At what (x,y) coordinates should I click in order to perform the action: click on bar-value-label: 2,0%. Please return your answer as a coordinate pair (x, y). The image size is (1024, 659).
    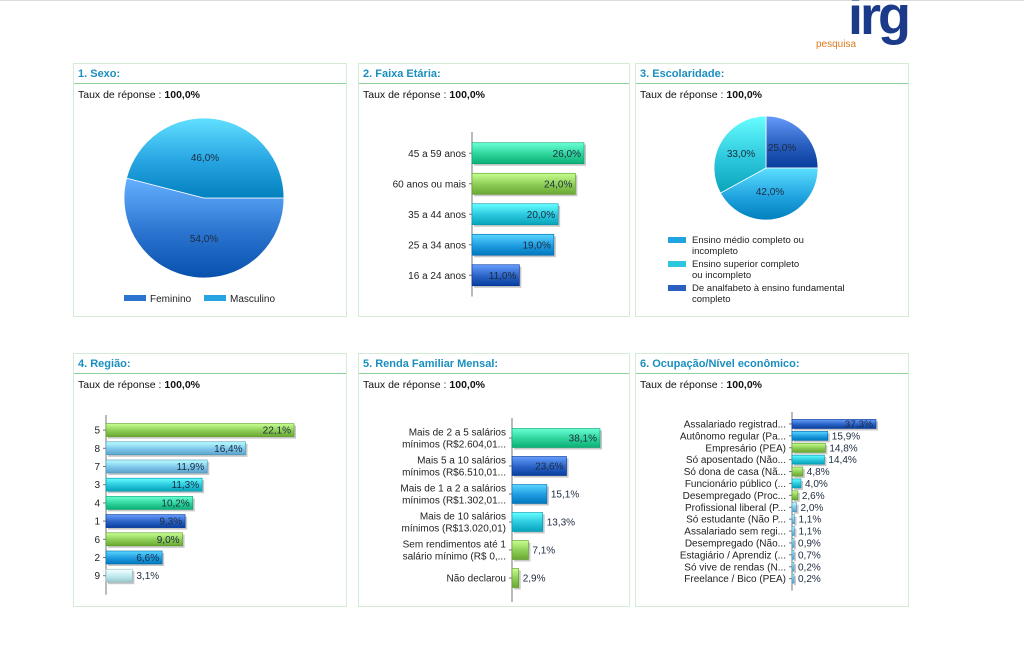
    Looking at the image, I should click on (812, 508).